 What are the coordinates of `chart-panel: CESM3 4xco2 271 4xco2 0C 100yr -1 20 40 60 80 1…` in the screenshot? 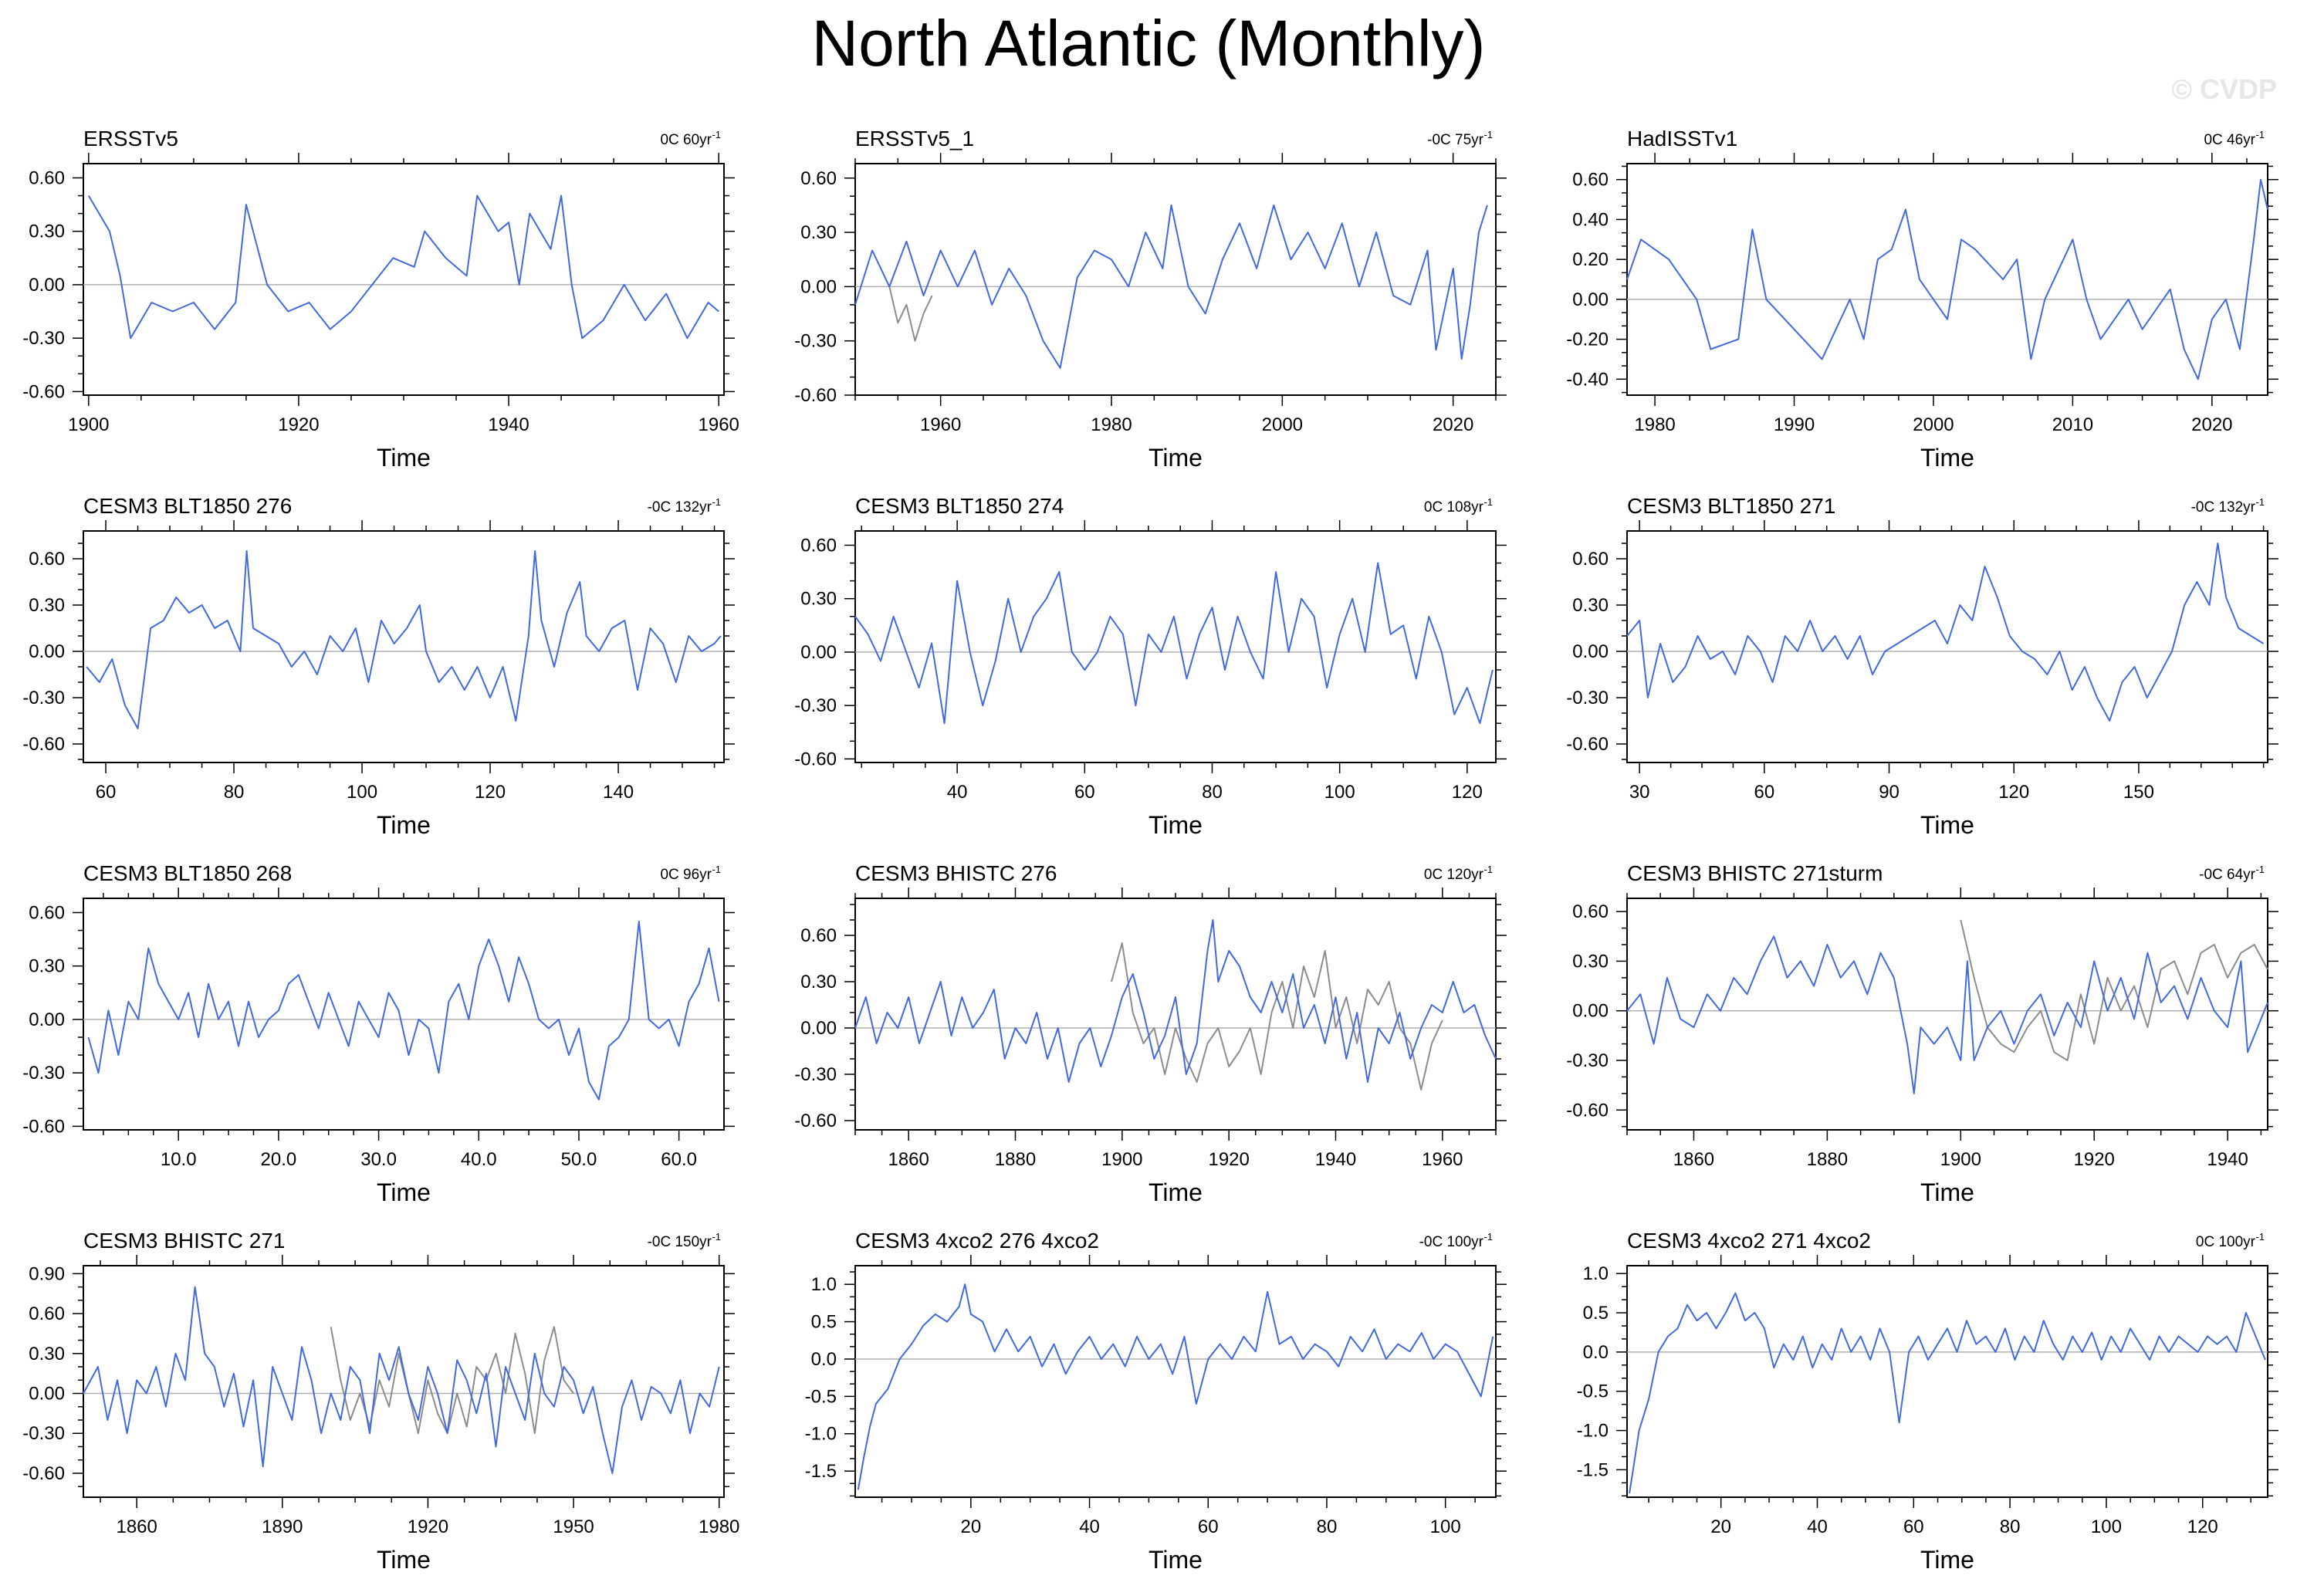 It's located at (1927, 1401).